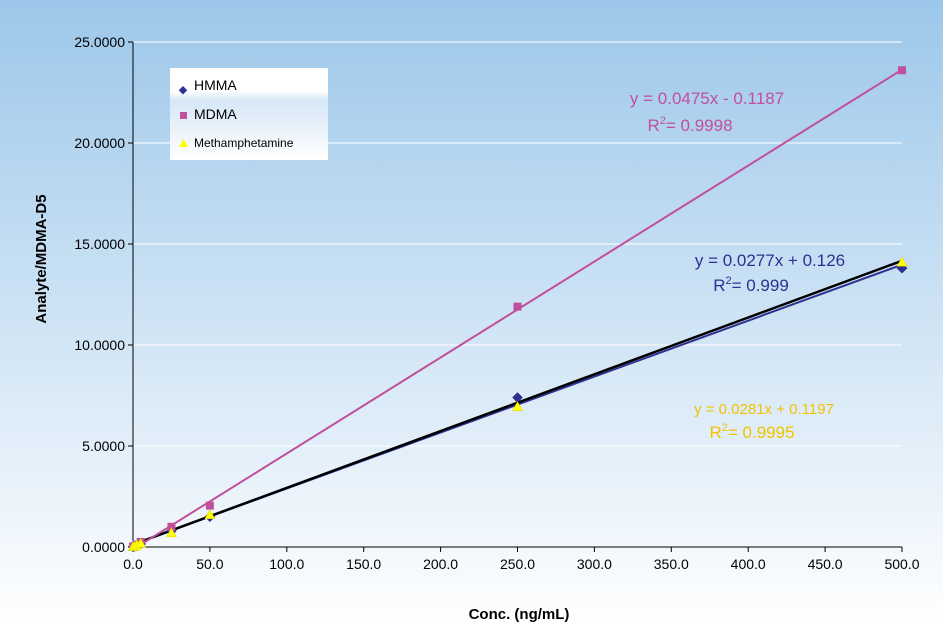 Image resolution: width=943 pixels, height=626 pixels. I want to click on equation-methamphetamine: y = 0.0281x + 0.1197 R2= 0.9995, so click(764, 421).